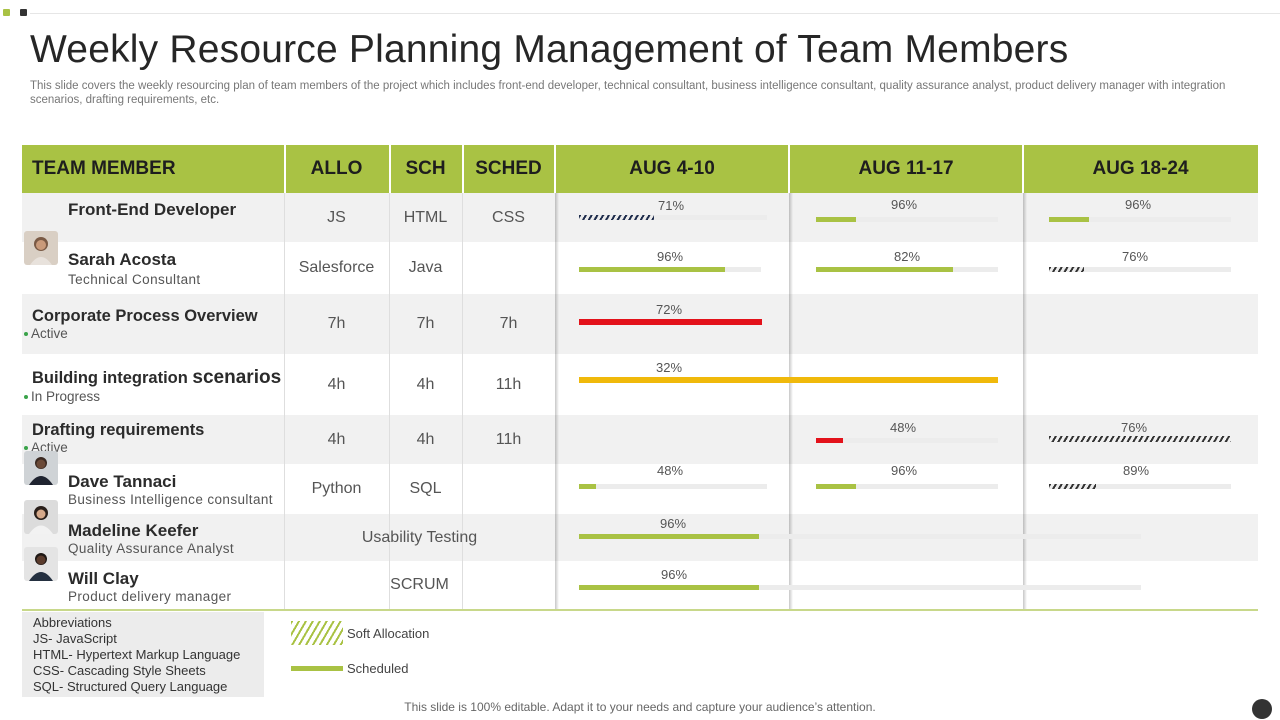 This screenshot has height=720, width=1280. Describe the element at coordinates (49, 333) in the screenshot. I see `status-text: Active` at that location.